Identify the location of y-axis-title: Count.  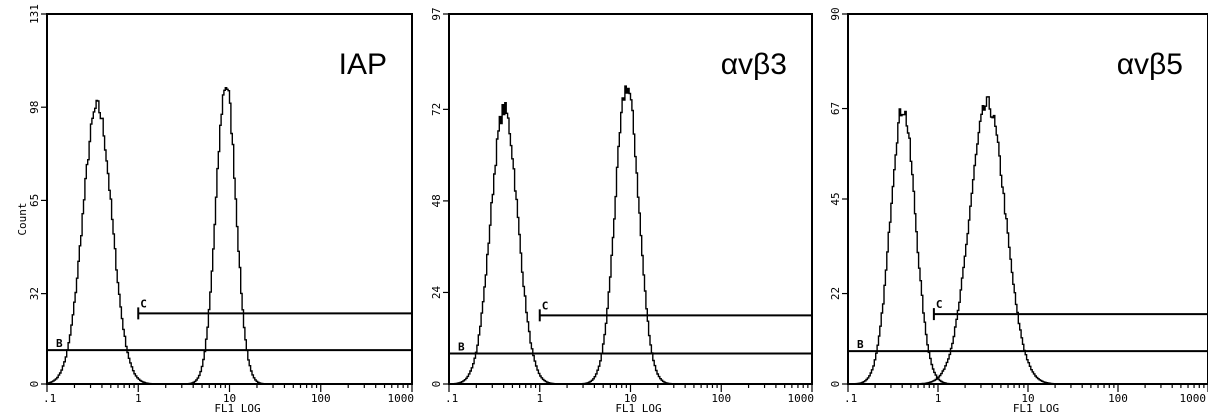
(22, 218).